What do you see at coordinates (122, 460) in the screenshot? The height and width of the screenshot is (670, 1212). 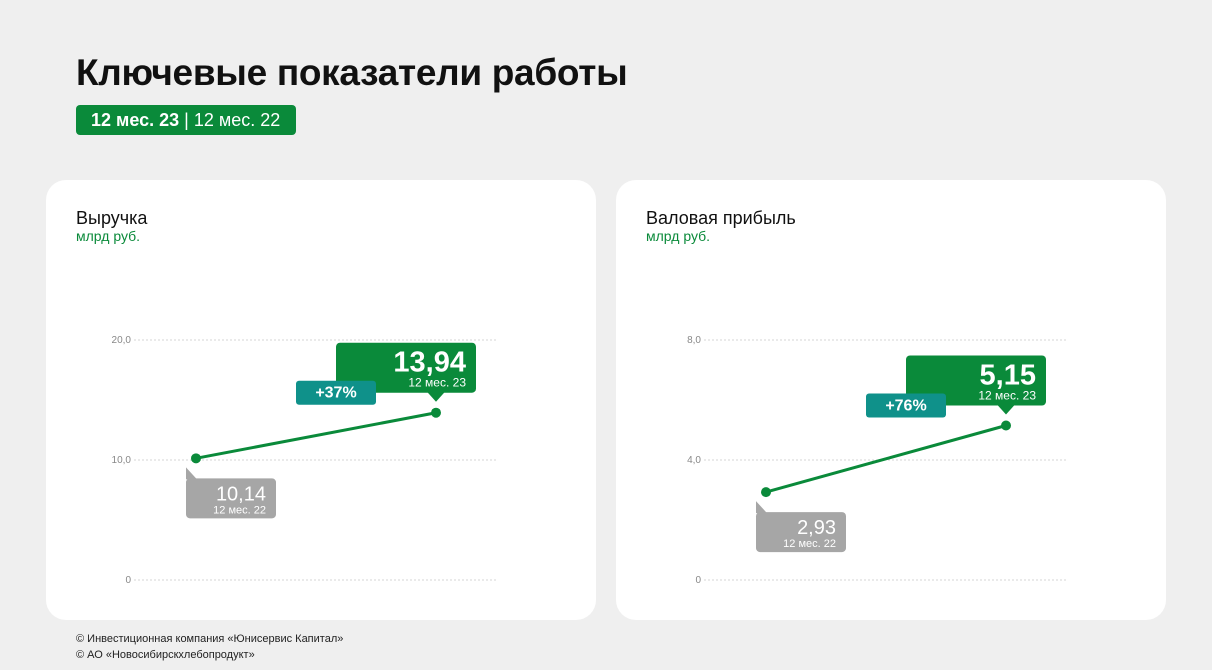 I see `y-tick-label: 10,0` at bounding box center [122, 460].